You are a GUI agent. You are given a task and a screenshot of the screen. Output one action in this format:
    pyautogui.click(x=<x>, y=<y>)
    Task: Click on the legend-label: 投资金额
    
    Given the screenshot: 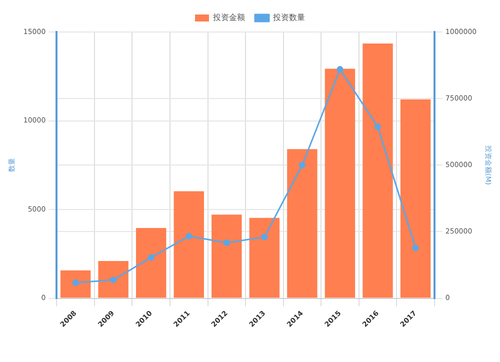 What is the action you would take?
    pyautogui.click(x=228, y=17)
    